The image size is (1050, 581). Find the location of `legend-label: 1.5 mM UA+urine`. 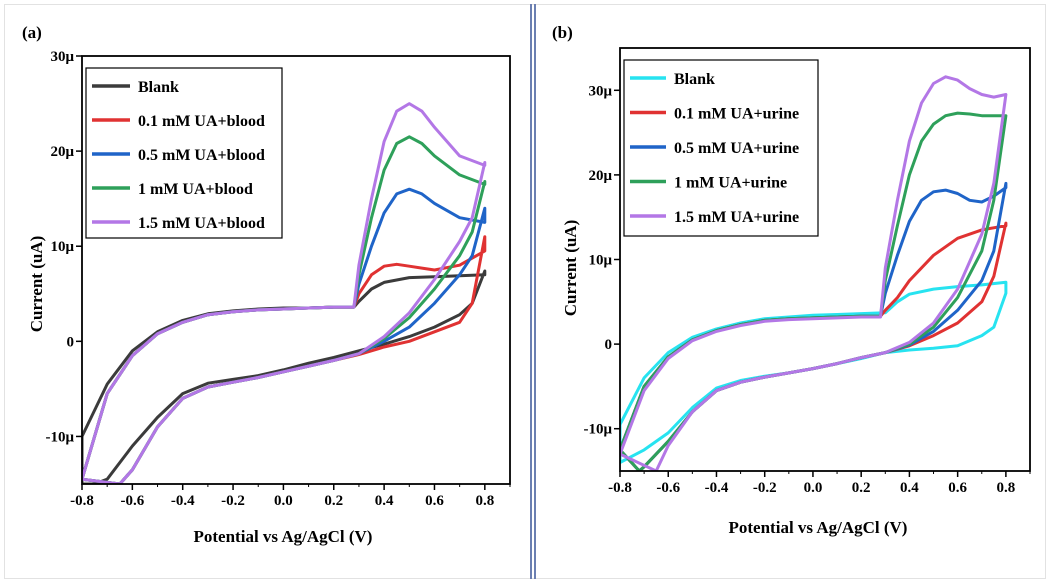

legend-label: 1.5 mM UA+urine is located at coordinates (736, 217).